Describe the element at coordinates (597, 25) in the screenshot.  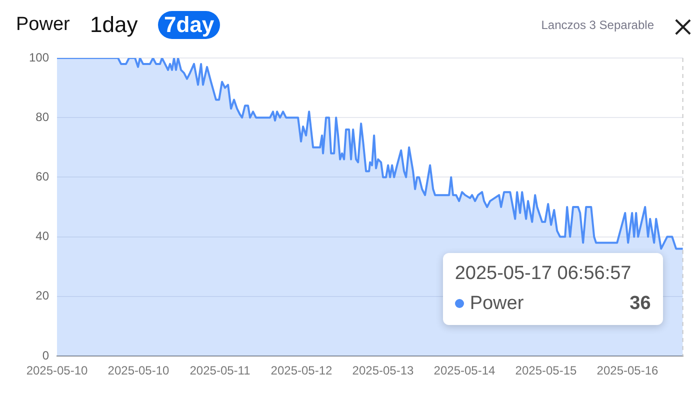
I see `text: Lanczos 3 Separable` at that location.